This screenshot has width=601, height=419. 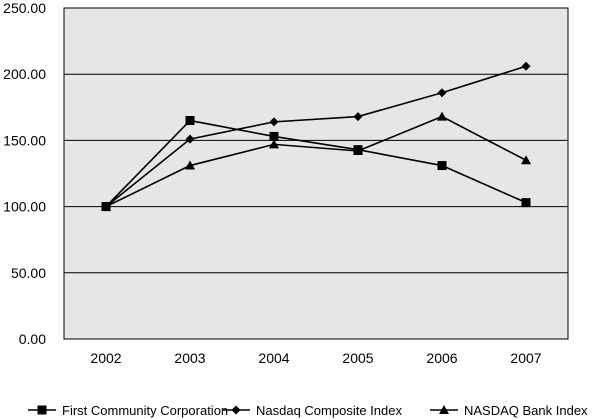 I want to click on x-tick-label: 2006, so click(x=441, y=358).